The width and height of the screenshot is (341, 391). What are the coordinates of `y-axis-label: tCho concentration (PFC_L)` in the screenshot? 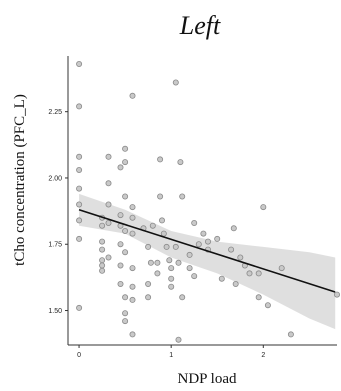 It's located at (20, 180).